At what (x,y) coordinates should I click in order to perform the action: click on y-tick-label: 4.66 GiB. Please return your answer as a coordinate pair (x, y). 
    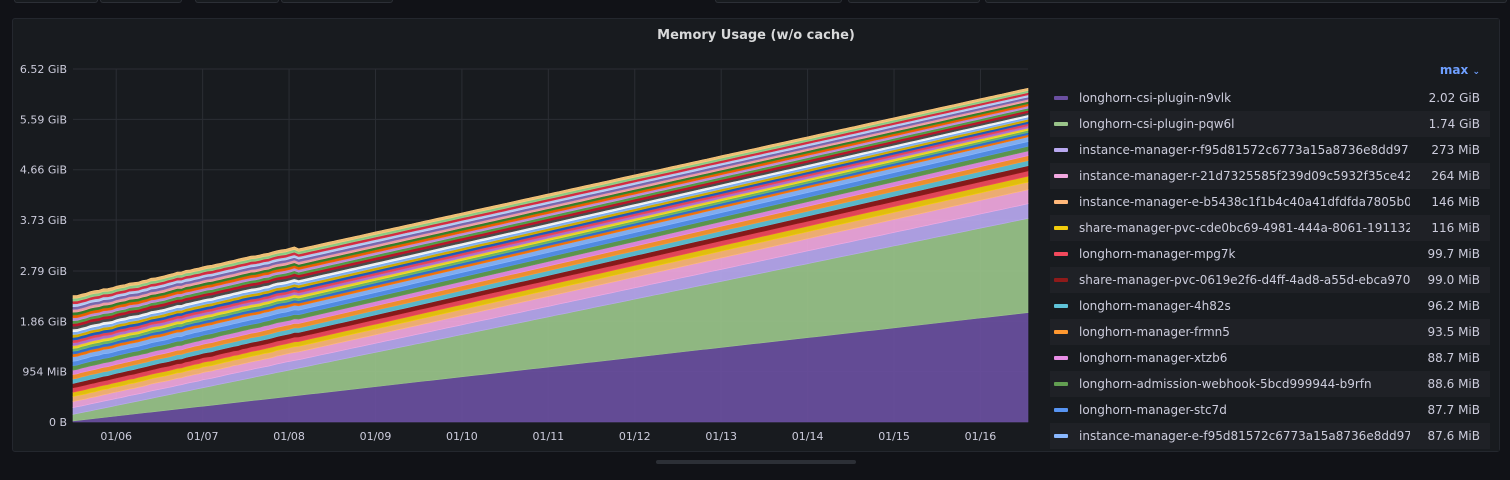
    Looking at the image, I should click on (43, 170).